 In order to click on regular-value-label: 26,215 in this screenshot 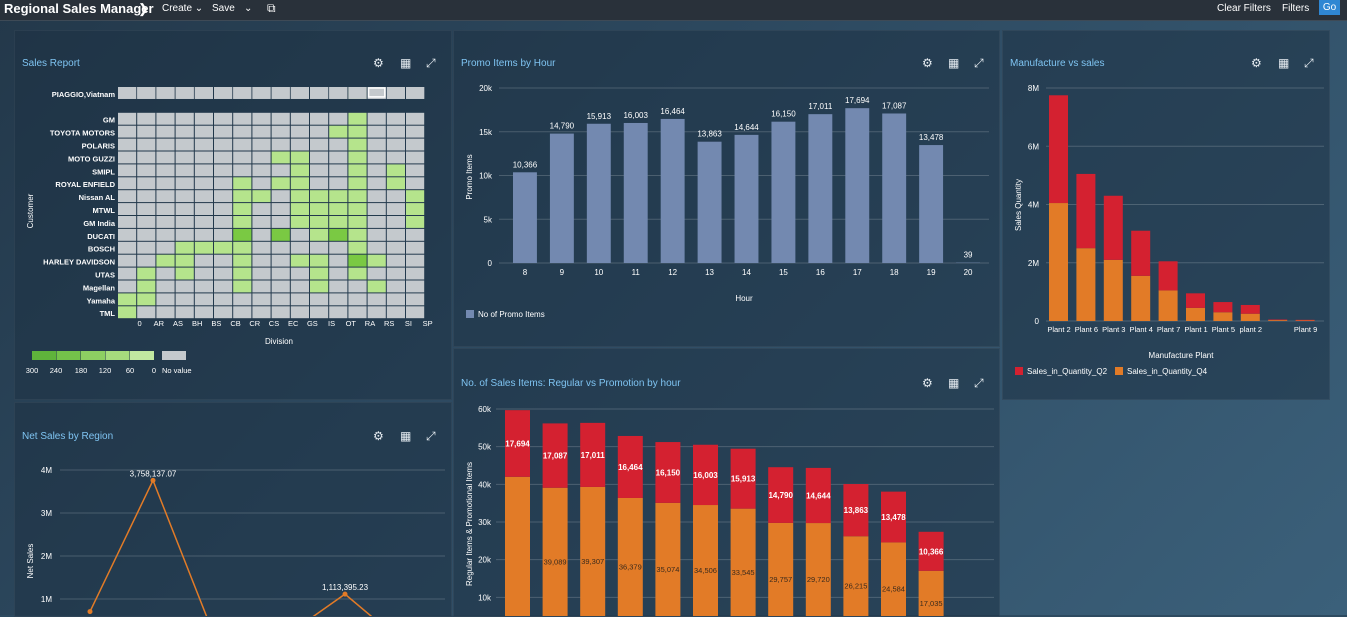, I will do `click(855, 586)`.